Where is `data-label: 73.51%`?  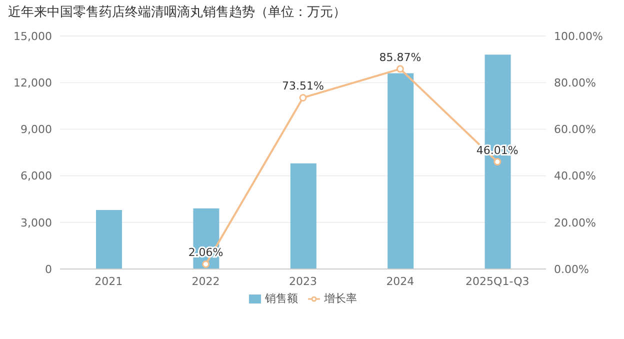 data-label: 73.51% is located at coordinates (303, 86).